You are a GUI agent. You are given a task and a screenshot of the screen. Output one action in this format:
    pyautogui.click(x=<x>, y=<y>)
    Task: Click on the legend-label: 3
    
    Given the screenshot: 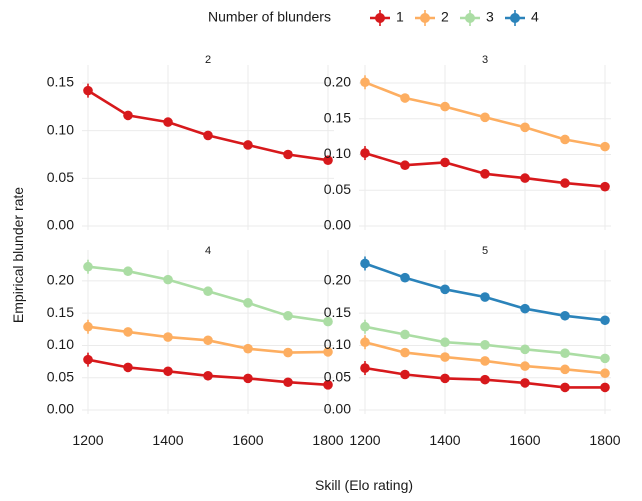 What is the action you would take?
    pyautogui.click(x=490, y=17)
    